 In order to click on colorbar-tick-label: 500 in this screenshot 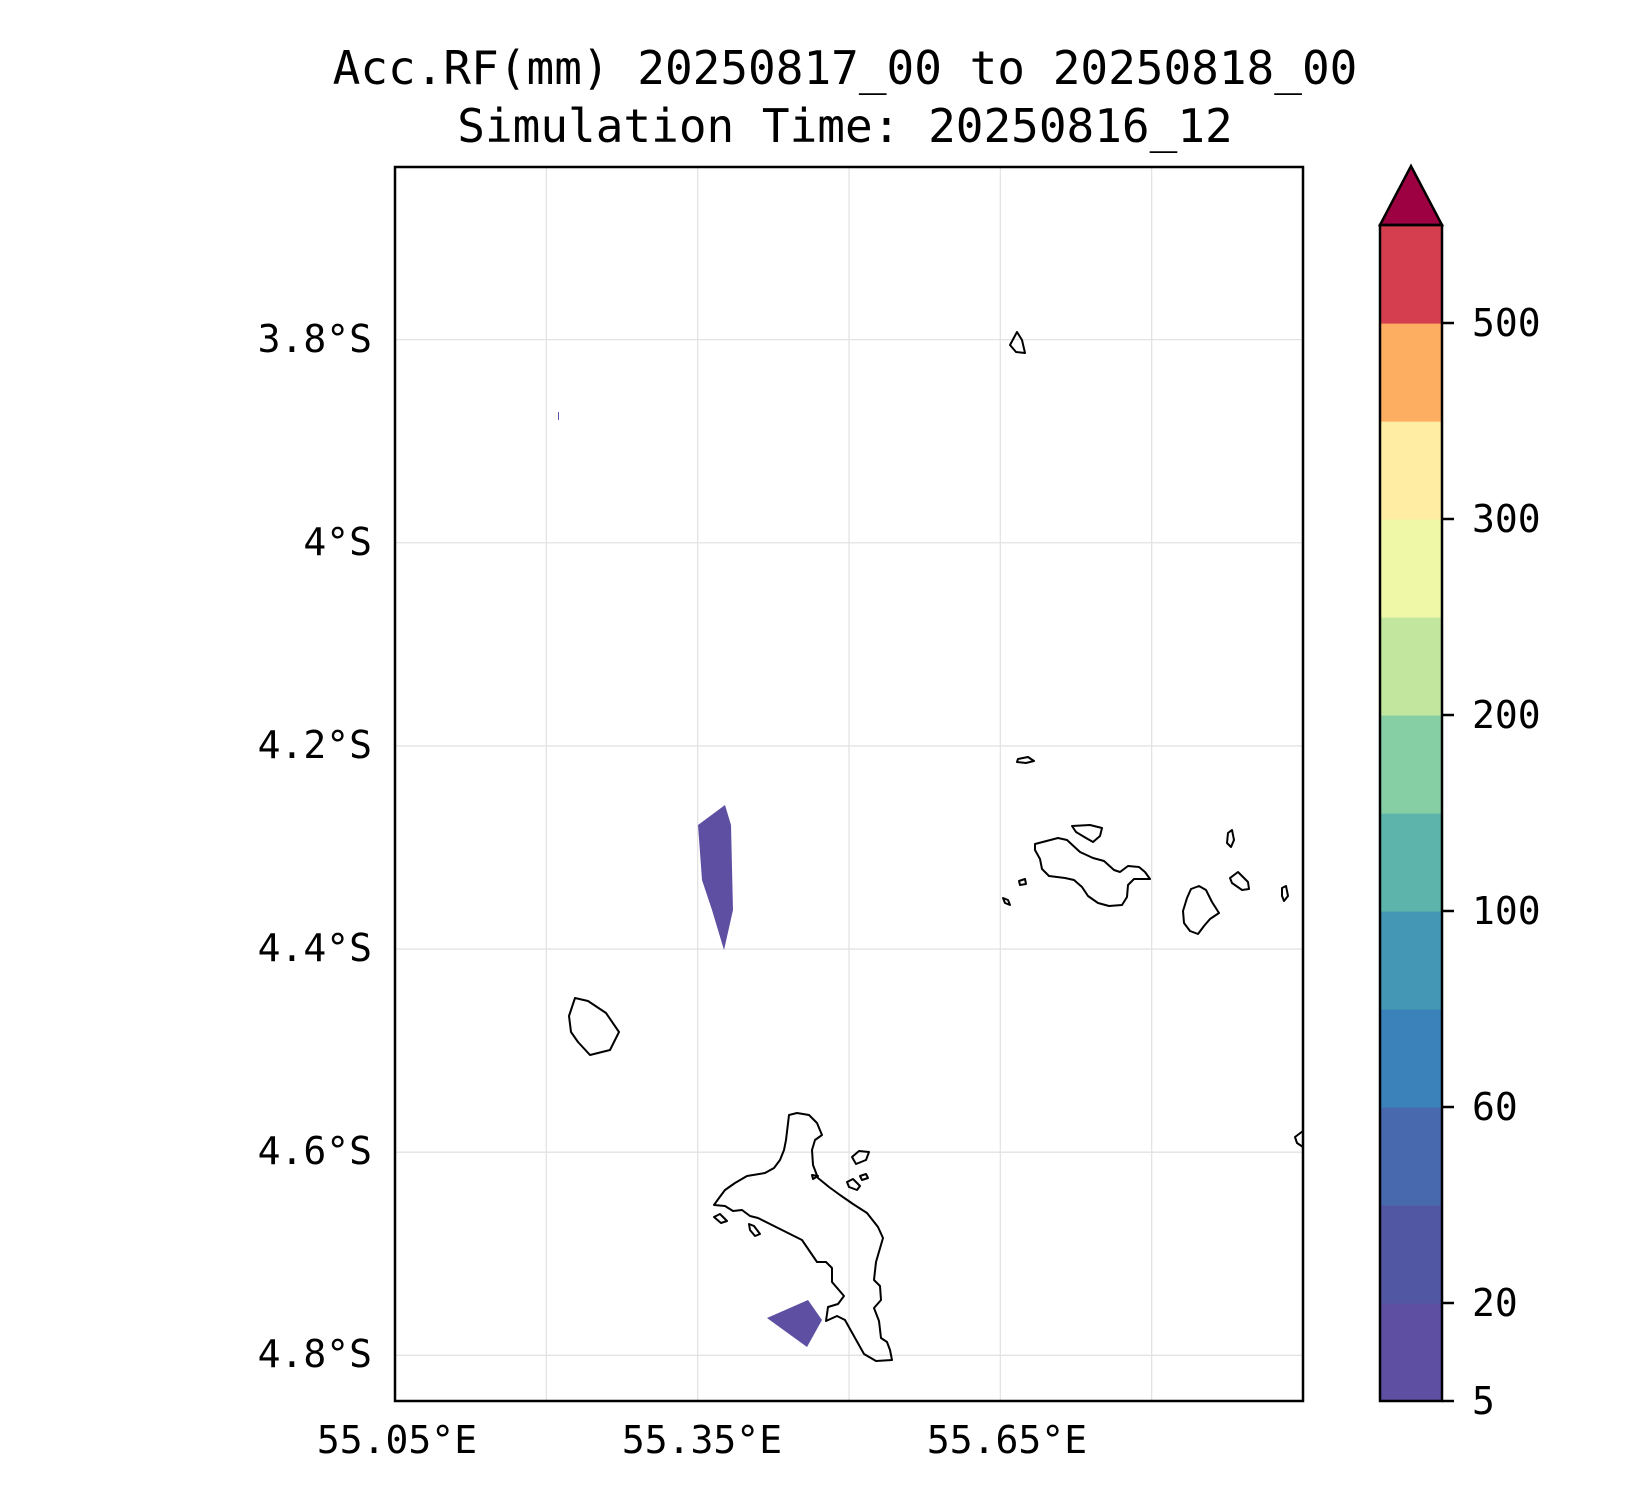, I will do `click(1506, 323)`.